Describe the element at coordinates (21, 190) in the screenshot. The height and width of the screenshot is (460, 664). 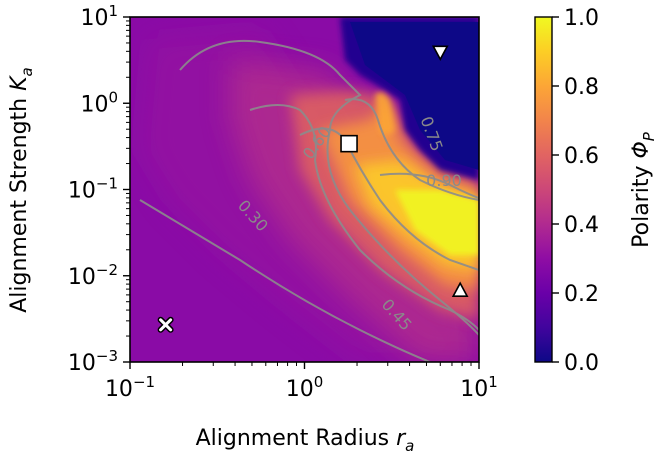
I see `y-axis-label: Alignment Strength Ka` at that location.